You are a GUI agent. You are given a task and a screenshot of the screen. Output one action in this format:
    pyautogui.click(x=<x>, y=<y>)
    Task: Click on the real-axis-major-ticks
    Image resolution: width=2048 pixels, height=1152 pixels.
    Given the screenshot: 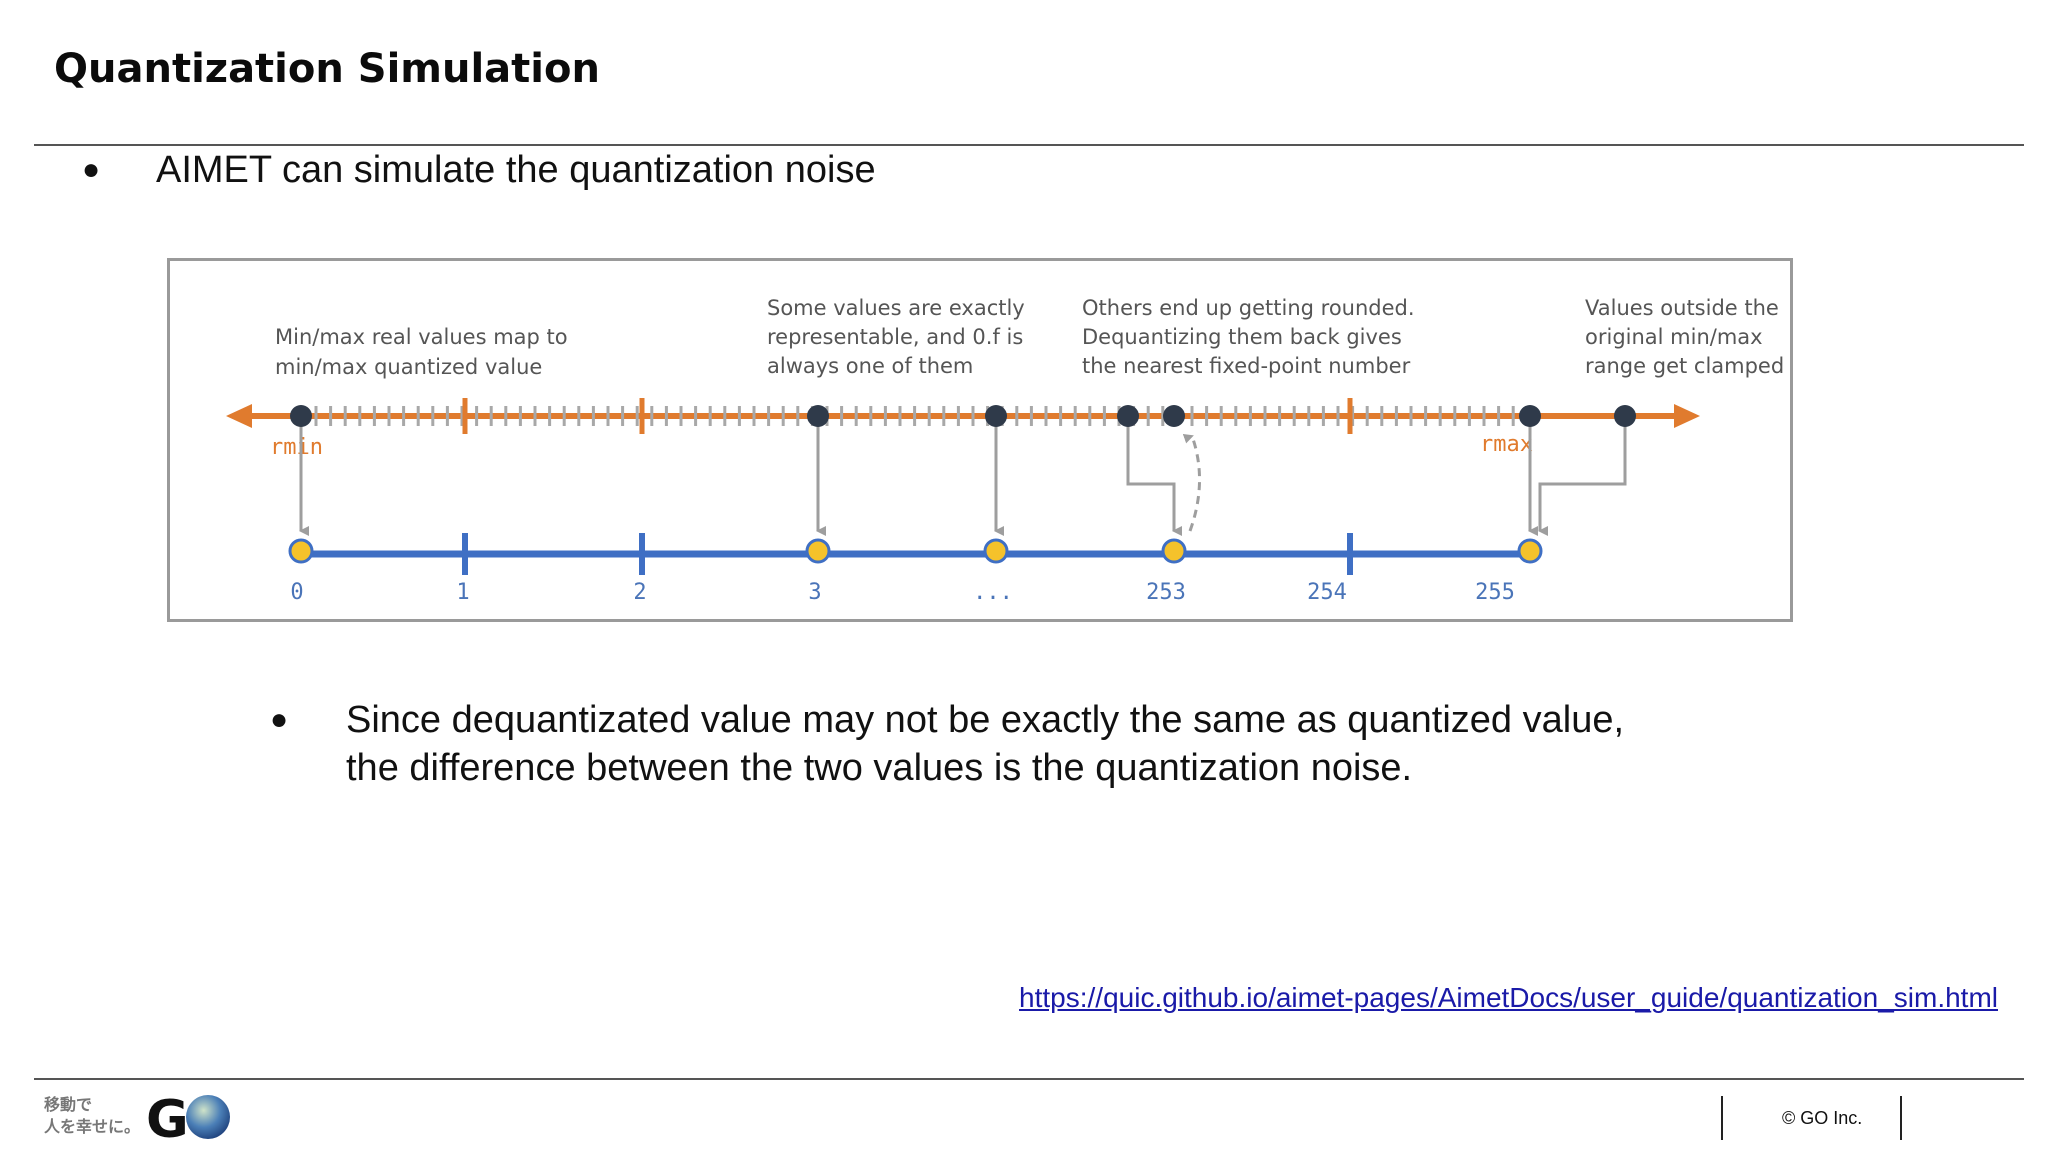 What is the action you would take?
    pyautogui.click(x=907, y=416)
    